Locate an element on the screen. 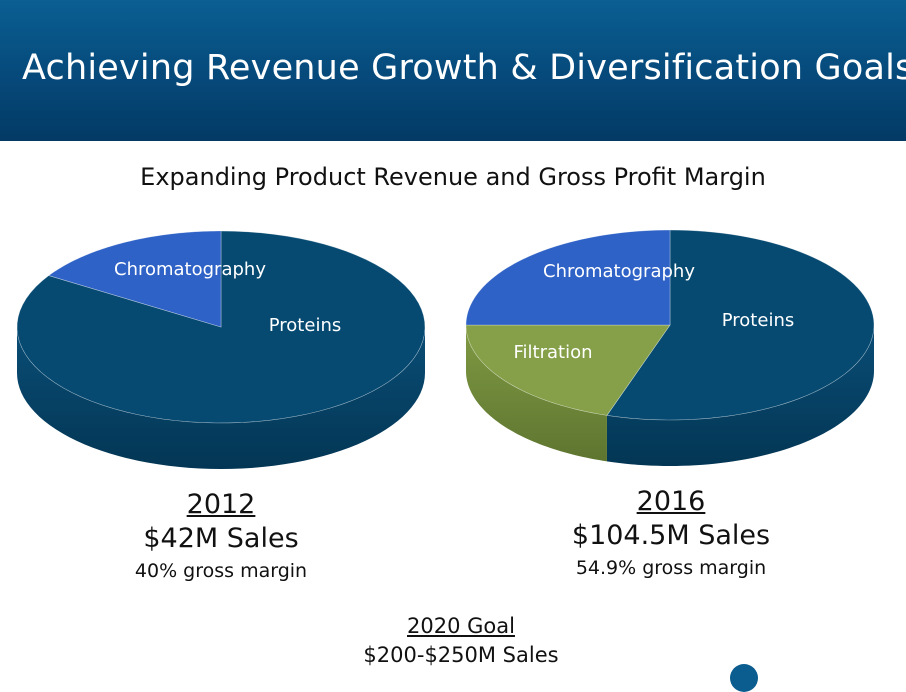 The height and width of the screenshot is (692, 906). caption-2012: 2012 $42M Sales 40% gross margin is located at coordinates (221, 537).